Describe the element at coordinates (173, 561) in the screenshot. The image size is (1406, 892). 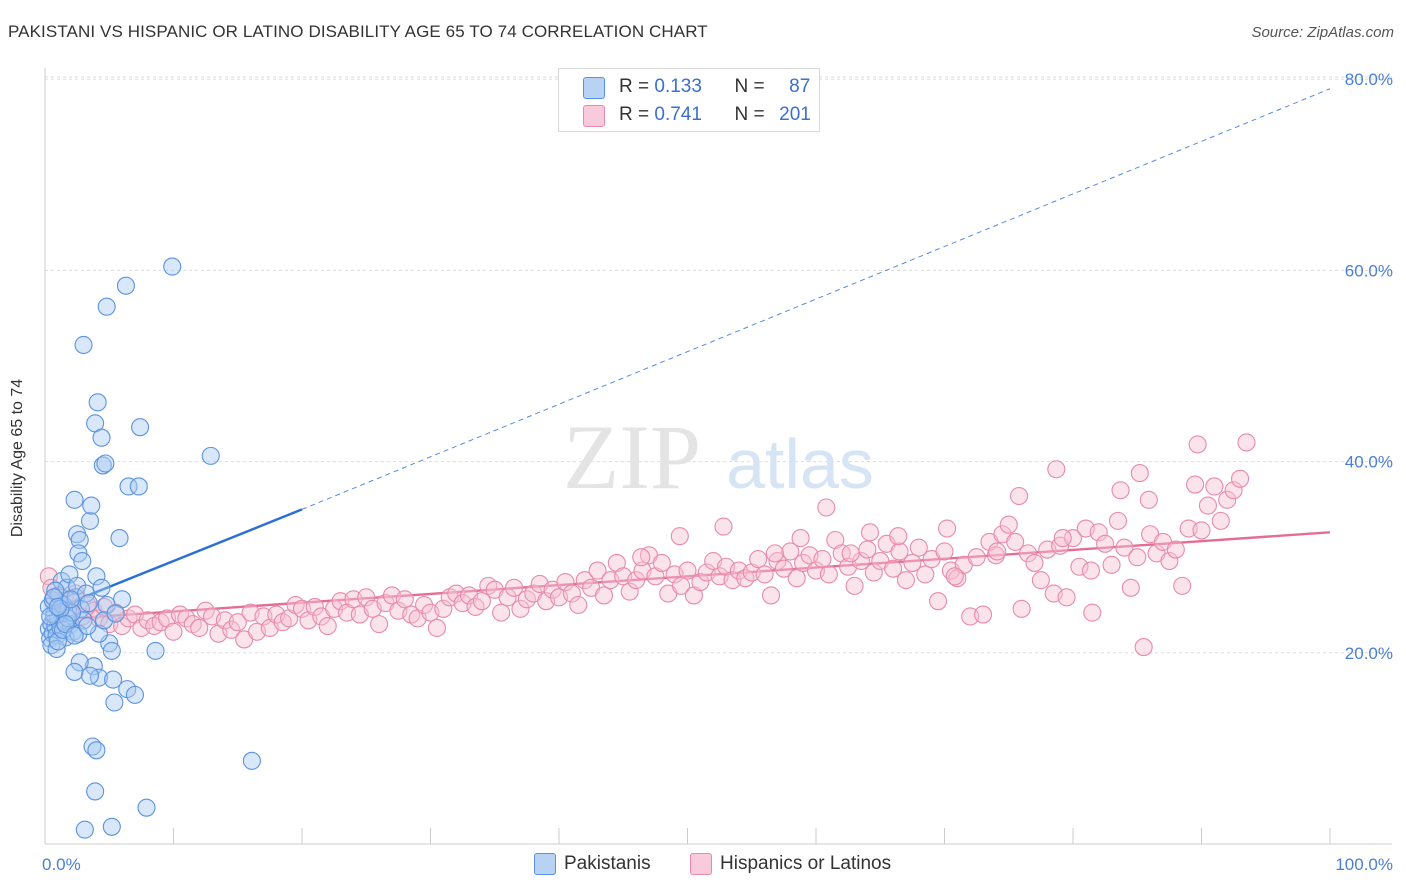
I see `pakistani-trend-line` at that location.